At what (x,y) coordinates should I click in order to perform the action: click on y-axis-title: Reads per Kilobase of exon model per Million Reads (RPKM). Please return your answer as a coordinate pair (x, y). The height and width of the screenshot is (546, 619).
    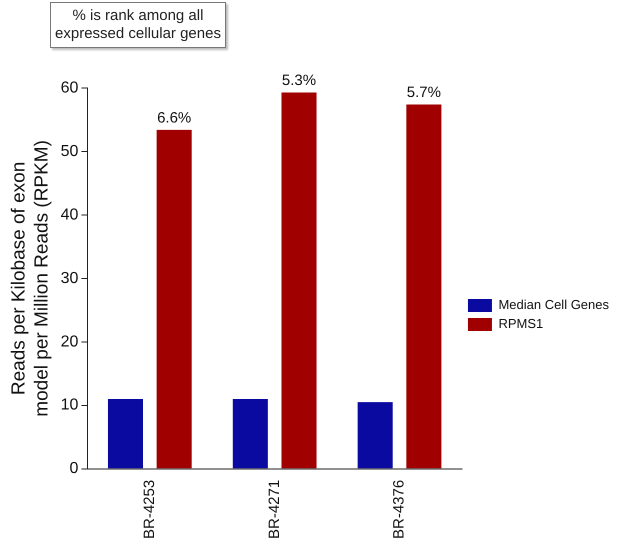
    Looking at the image, I should click on (30, 278).